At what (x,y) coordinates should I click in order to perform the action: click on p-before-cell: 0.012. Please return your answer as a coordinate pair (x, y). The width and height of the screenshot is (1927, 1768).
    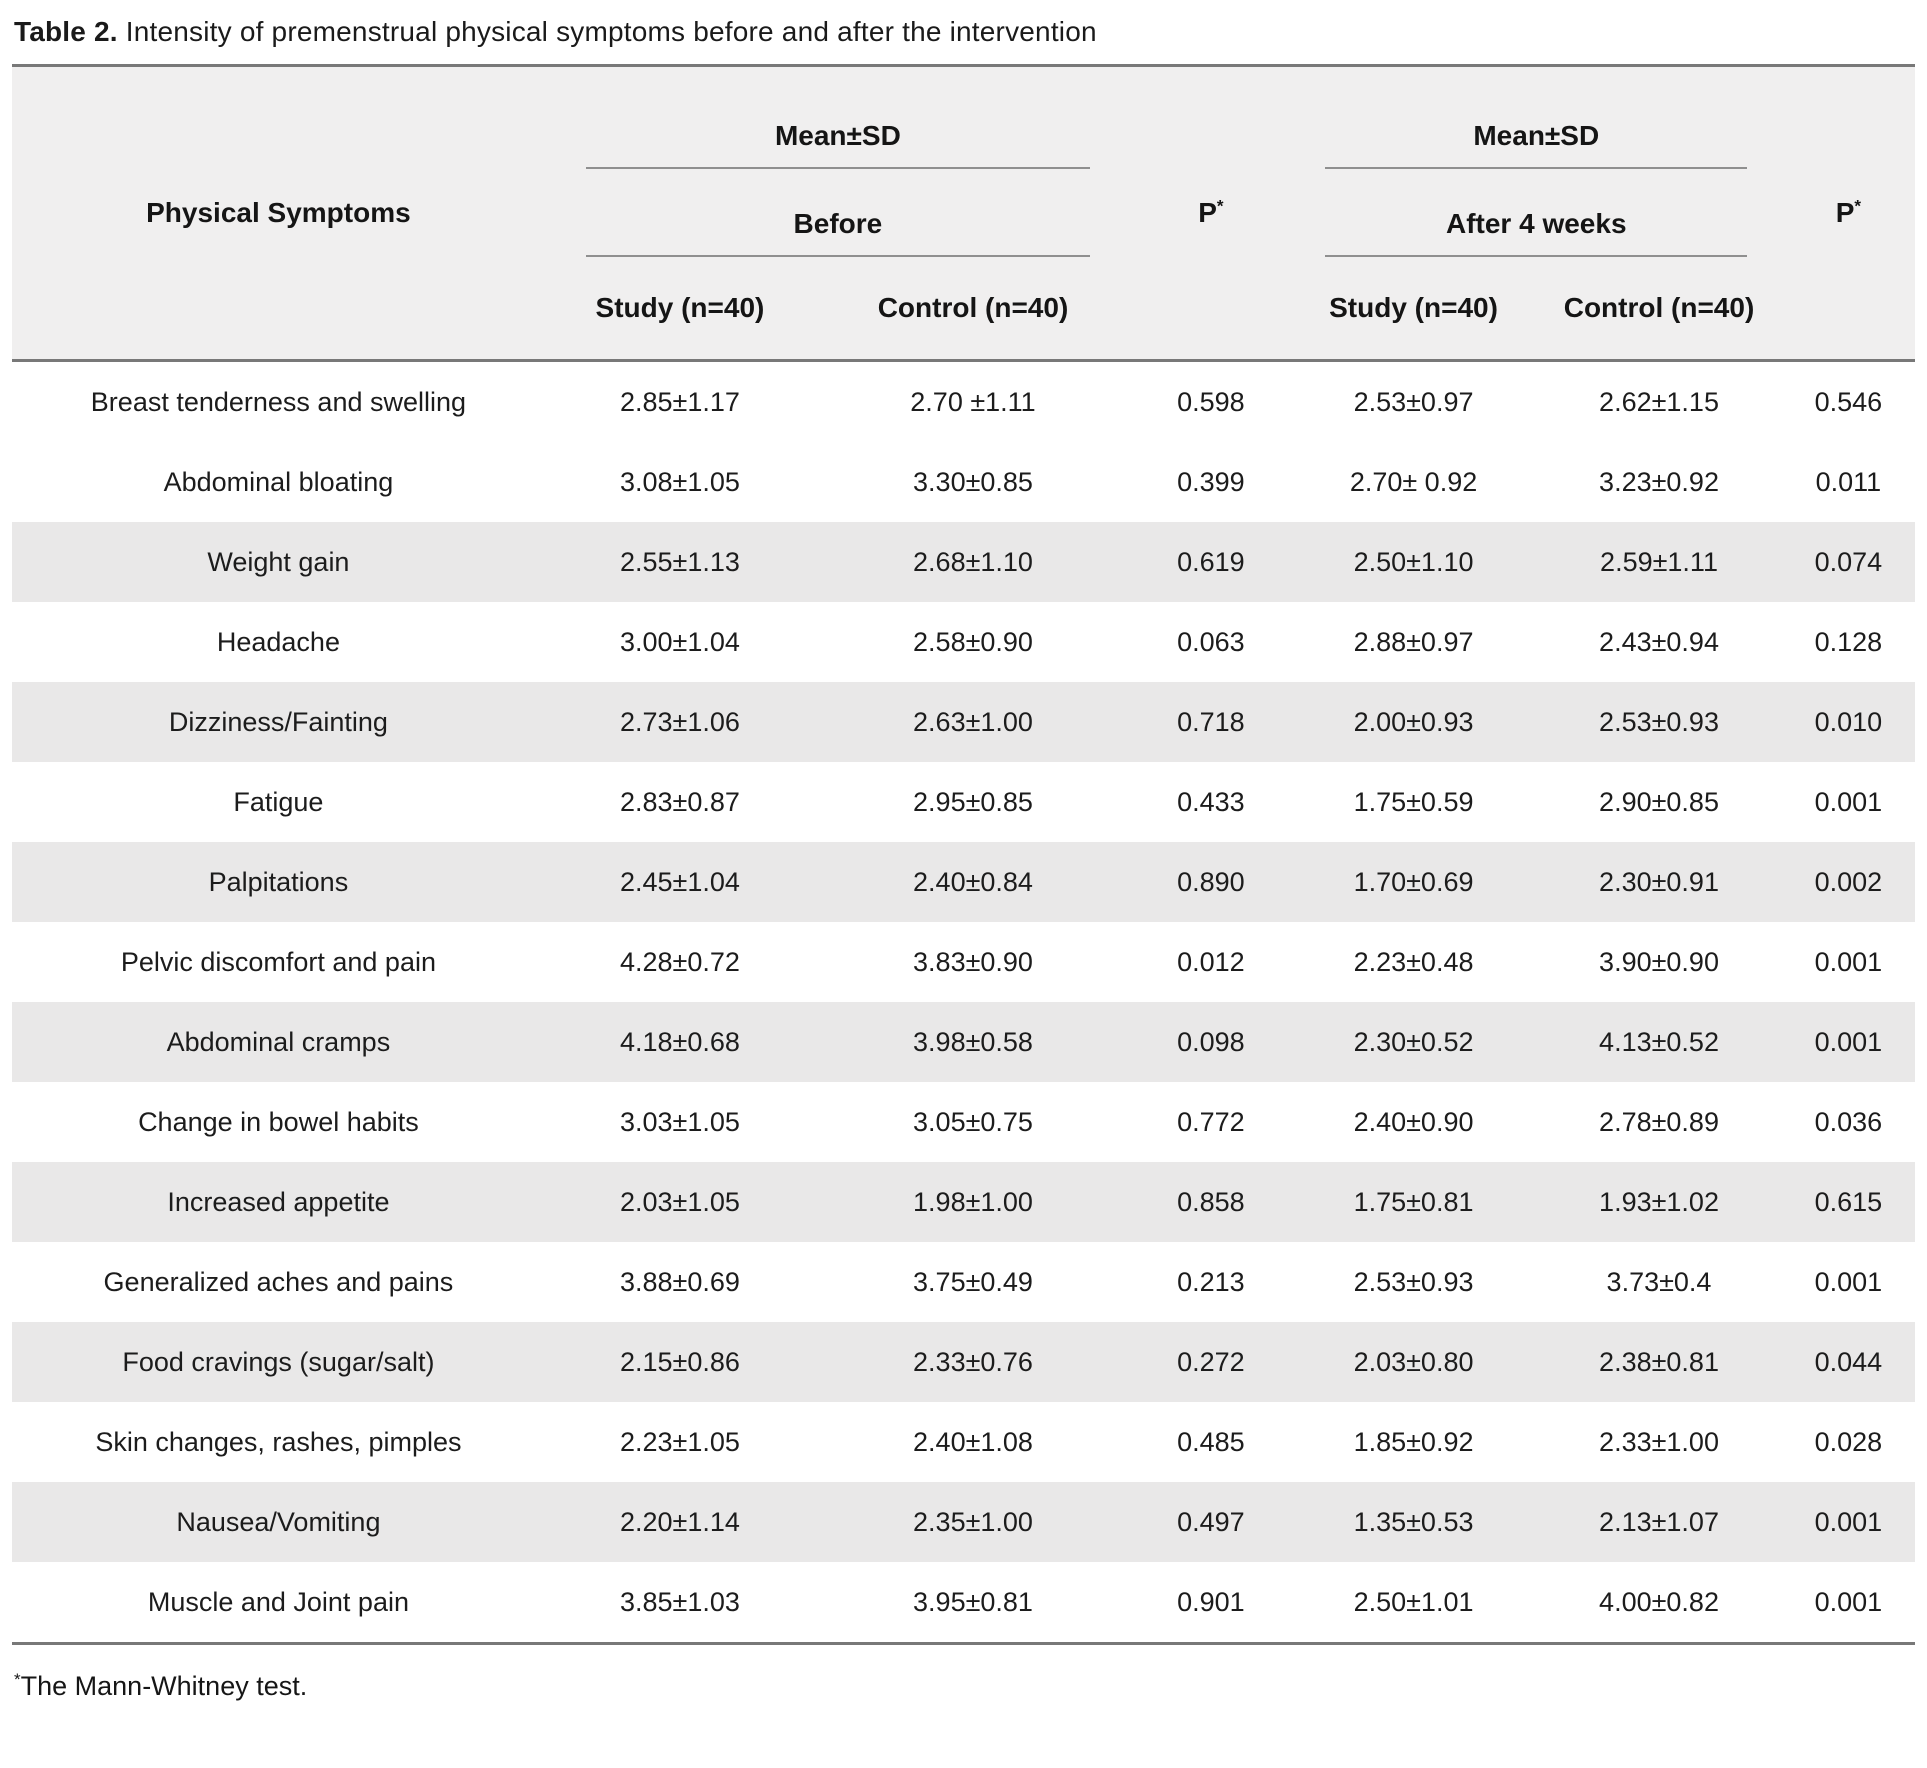
    Looking at the image, I should click on (1211, 961).